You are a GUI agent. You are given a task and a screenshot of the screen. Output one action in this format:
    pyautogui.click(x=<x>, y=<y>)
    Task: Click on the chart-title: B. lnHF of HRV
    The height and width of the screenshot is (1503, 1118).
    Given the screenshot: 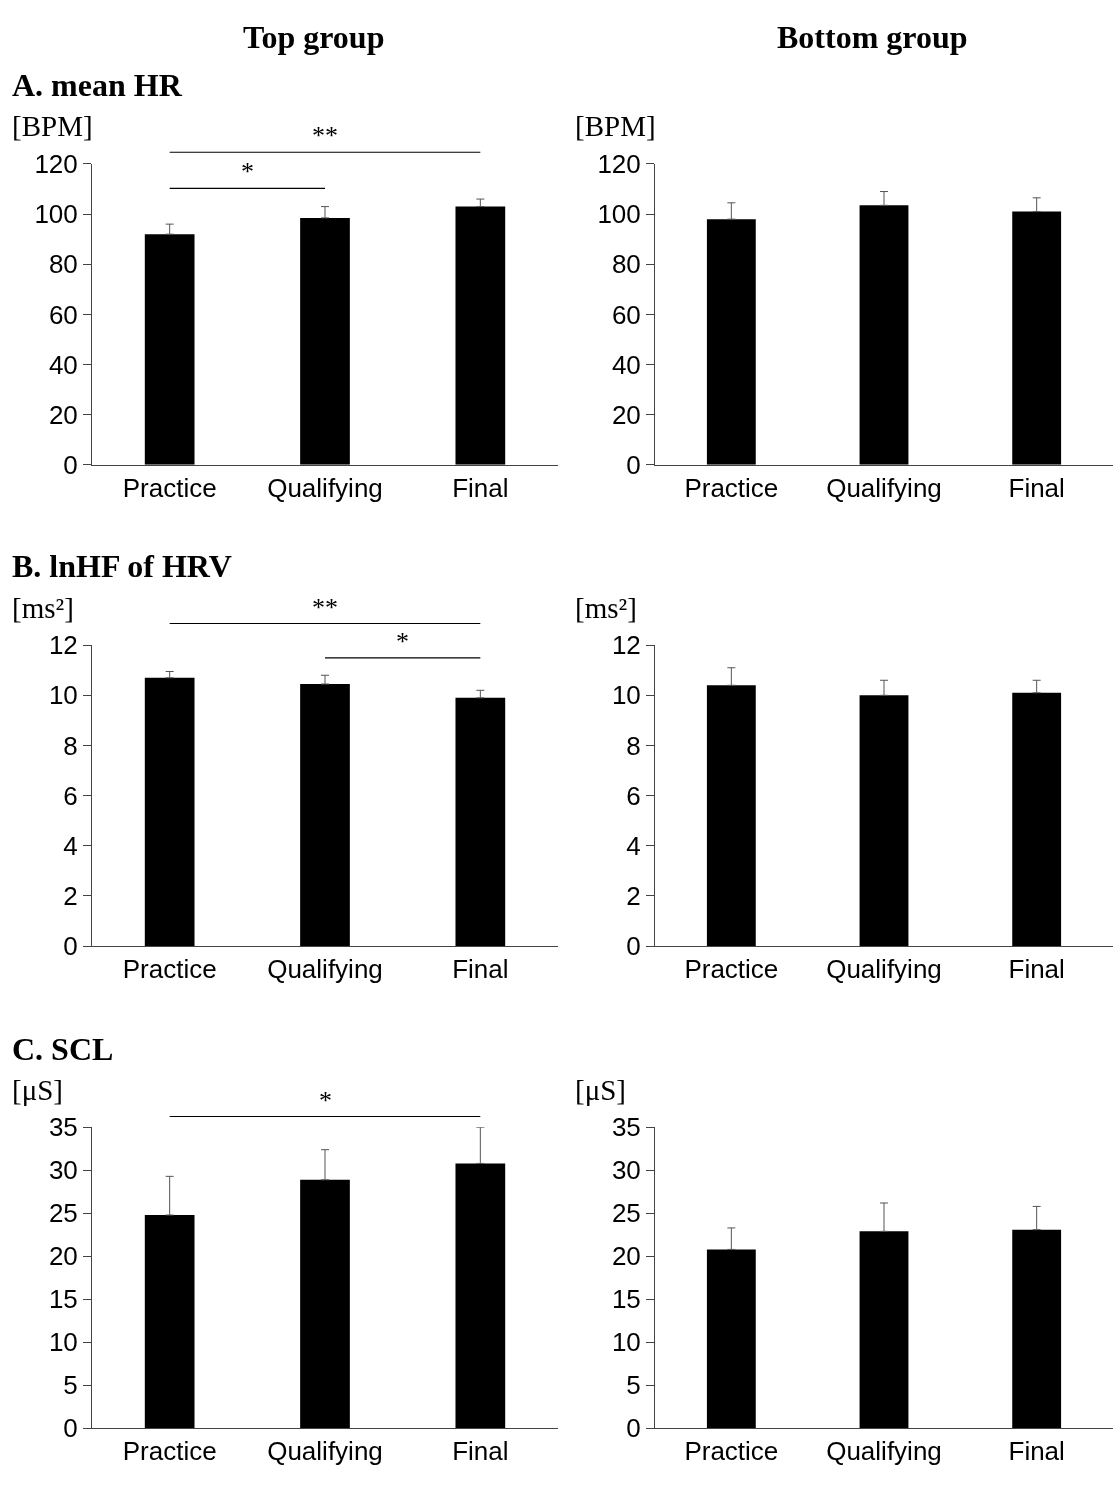 What is the action you would take?
    pyautogui.click(x=122, y=566)
    